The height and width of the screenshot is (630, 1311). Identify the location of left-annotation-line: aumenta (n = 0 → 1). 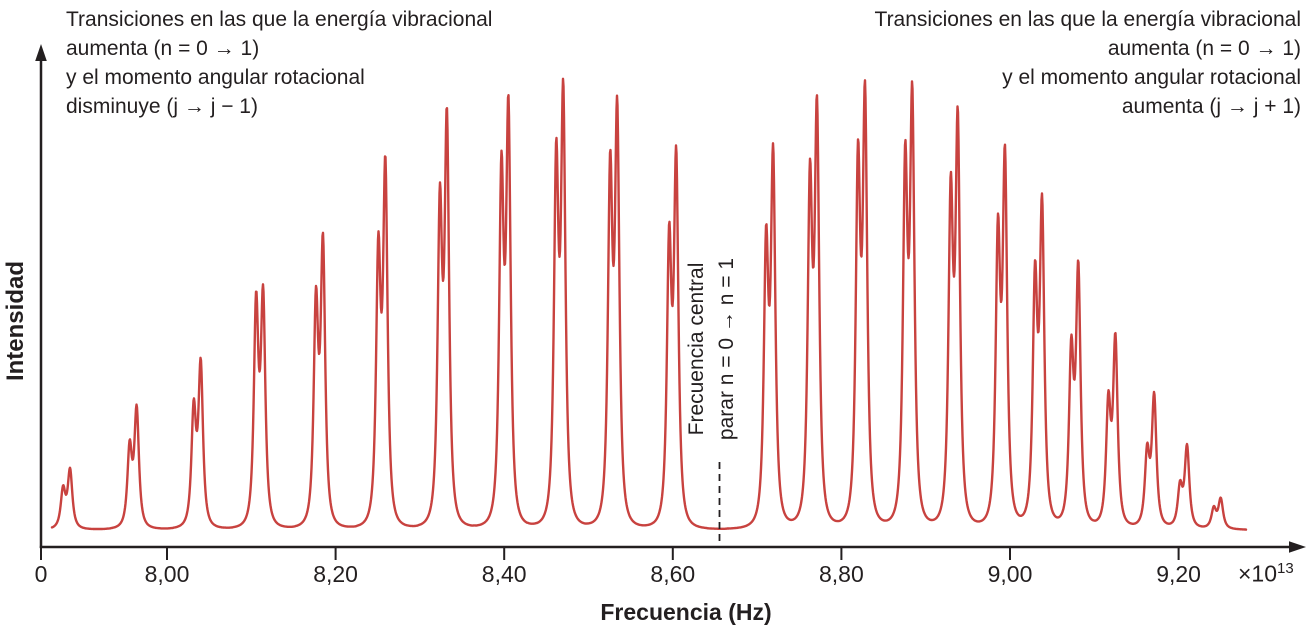
(163, 48).